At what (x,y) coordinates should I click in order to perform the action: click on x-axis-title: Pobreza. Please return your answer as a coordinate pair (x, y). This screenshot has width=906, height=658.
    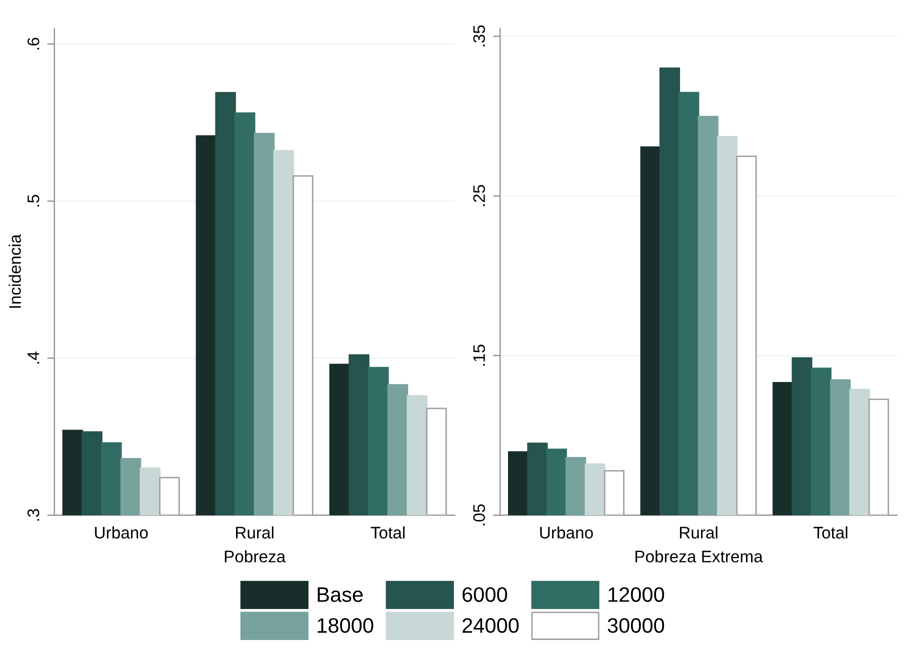
    Looking at the image, I should click on (255, 556).